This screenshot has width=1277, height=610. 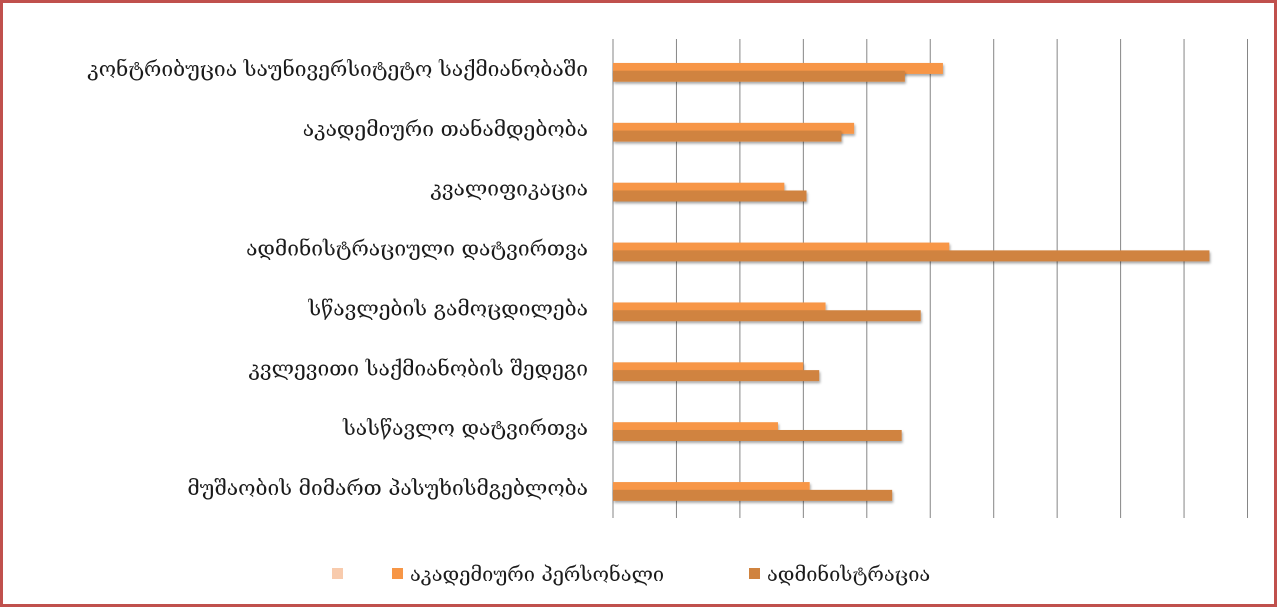 I want to click on category-label: აკადემიური თანამდებობა, so click(x=445, y=129).